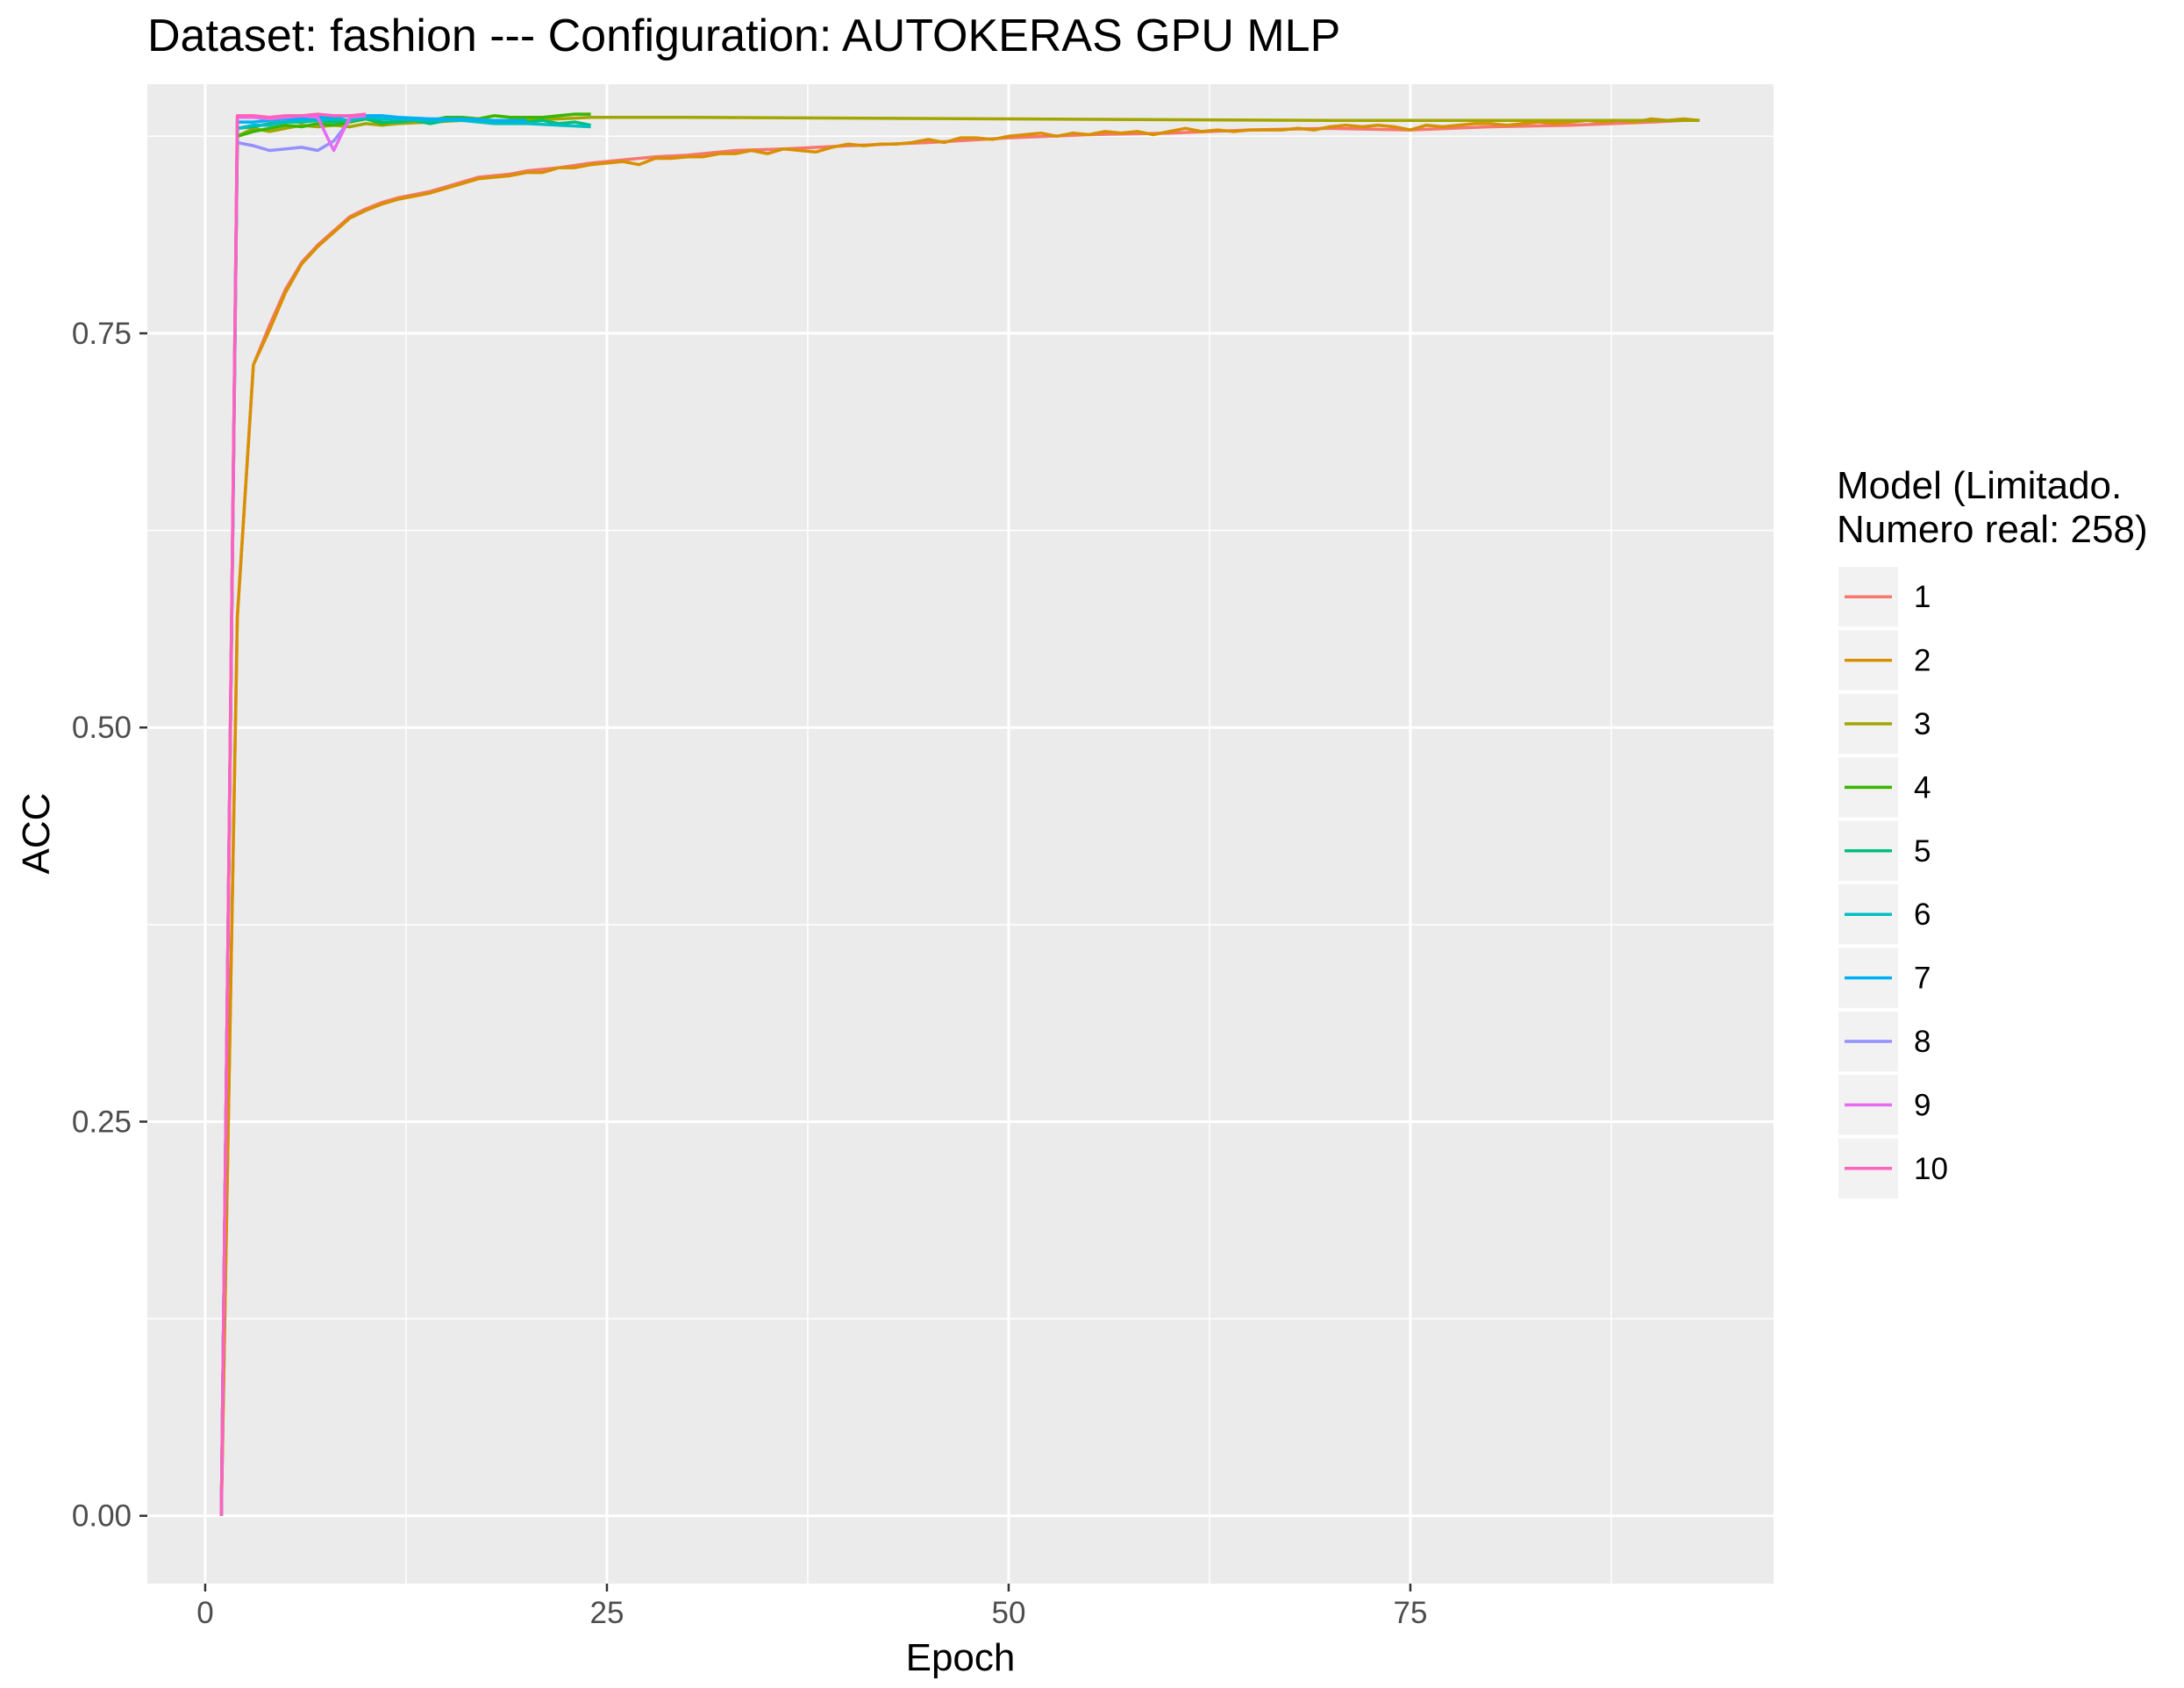 This screenshot has height=1688, width=2184. What do you see at coordinates (1884, 915) in the screenshot?
I see `legend-item-6: 6` at bounding box center [1884, 915].